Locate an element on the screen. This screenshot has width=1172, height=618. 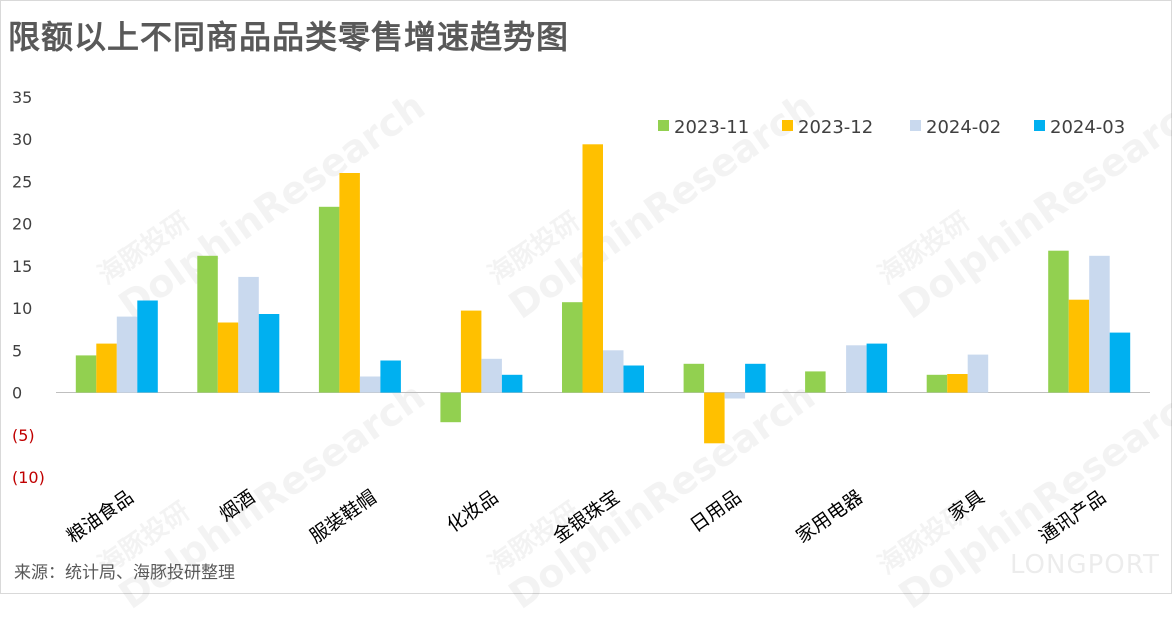
bar-2024-02-烟酒 is located at coordinates (248, 334).